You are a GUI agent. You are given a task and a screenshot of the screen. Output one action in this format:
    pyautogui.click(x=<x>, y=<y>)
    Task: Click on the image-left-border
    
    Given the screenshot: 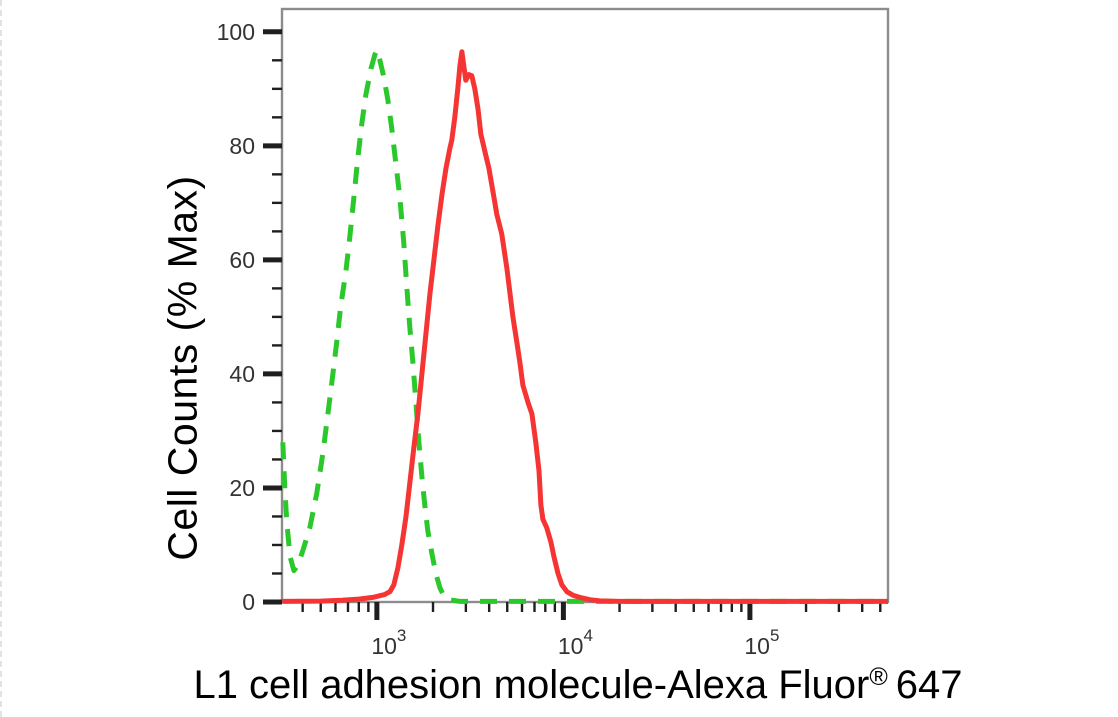 What is the action you would take?
    pyautogui.click(x=1, y=358)
    